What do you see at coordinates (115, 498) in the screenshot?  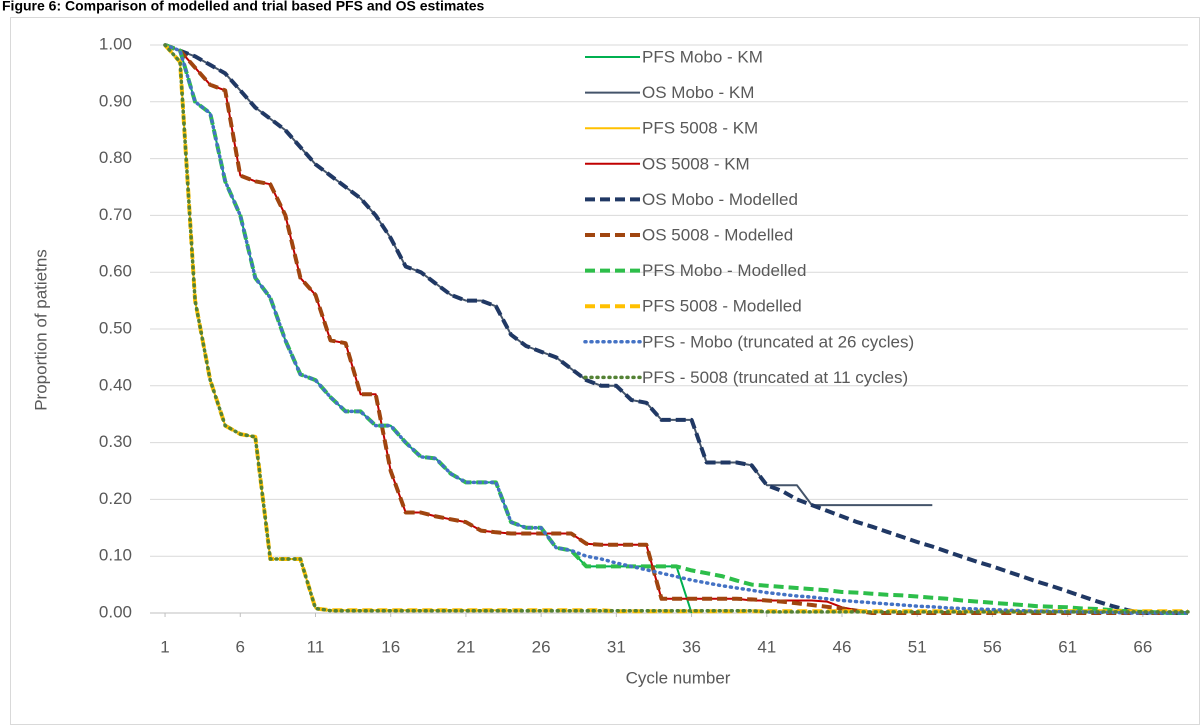 I see `y-tick-label: 0.20` at bounding box center [115, 498].